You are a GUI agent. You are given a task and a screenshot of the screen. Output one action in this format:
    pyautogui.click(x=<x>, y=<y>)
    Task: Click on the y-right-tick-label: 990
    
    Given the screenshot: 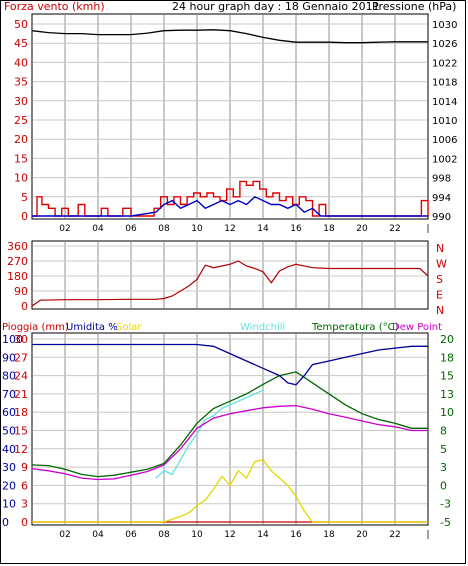 What is the action you would take?
    pyautogui.click(x=441, y=217)
    